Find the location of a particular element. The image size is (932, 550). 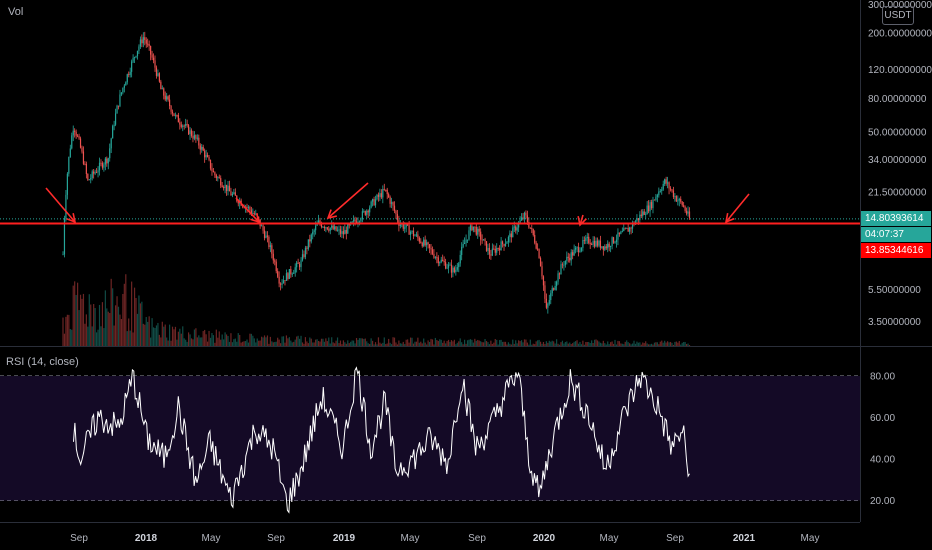

currency-button: USDT is located at coordinates (898, 15).